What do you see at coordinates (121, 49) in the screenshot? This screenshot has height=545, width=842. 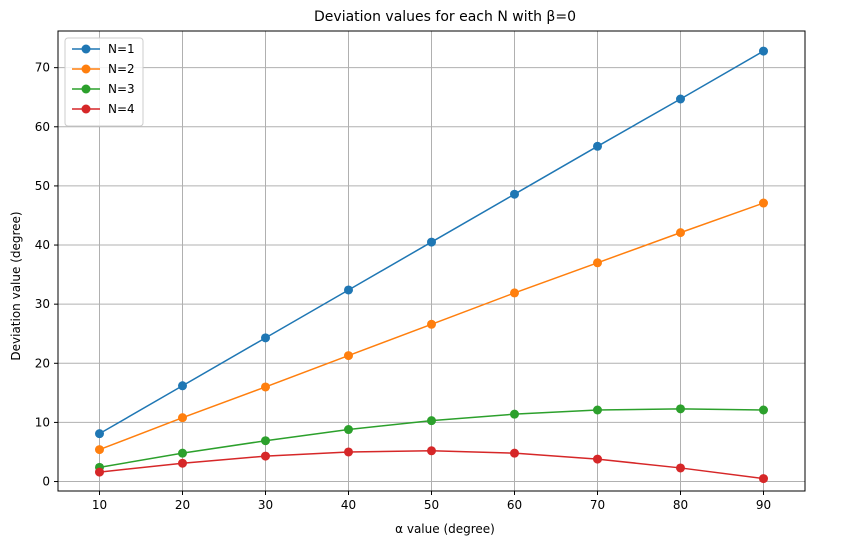 I see `legend-label: N=1` at bounding box center [121, 49].